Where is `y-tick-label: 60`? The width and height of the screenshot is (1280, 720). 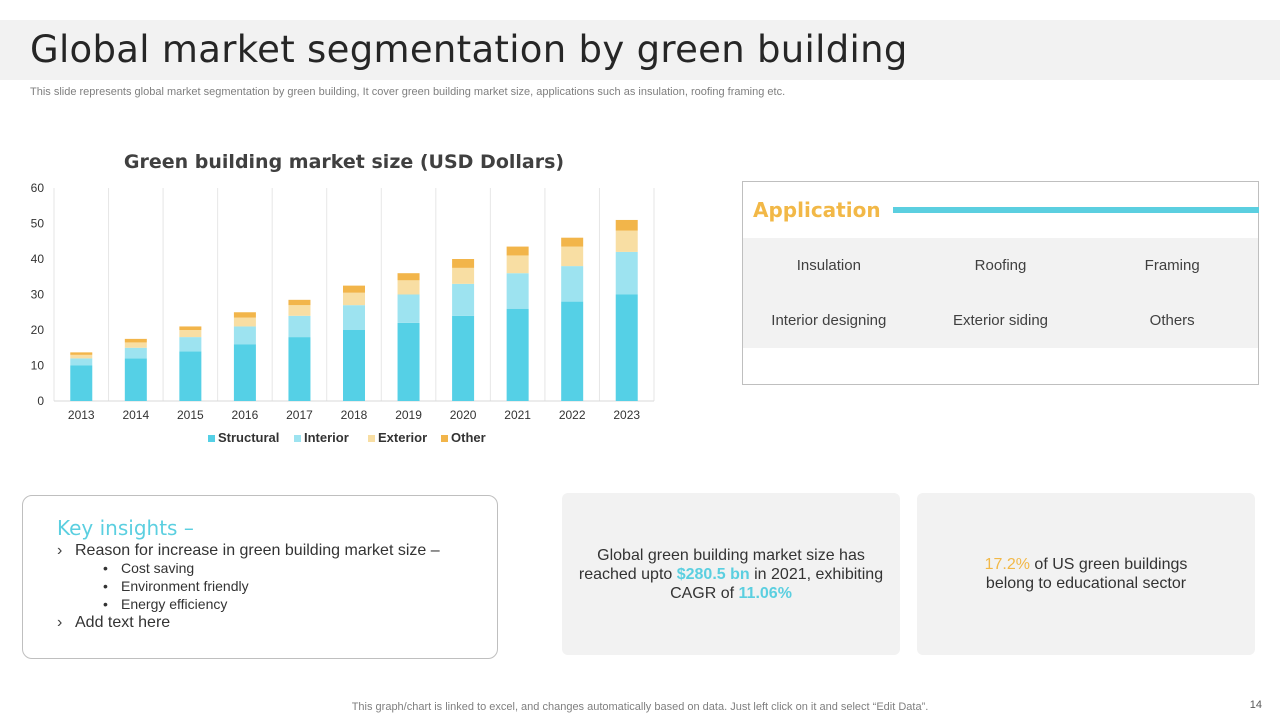 y-tick-label: 60 is located at coordinates (38, 188).